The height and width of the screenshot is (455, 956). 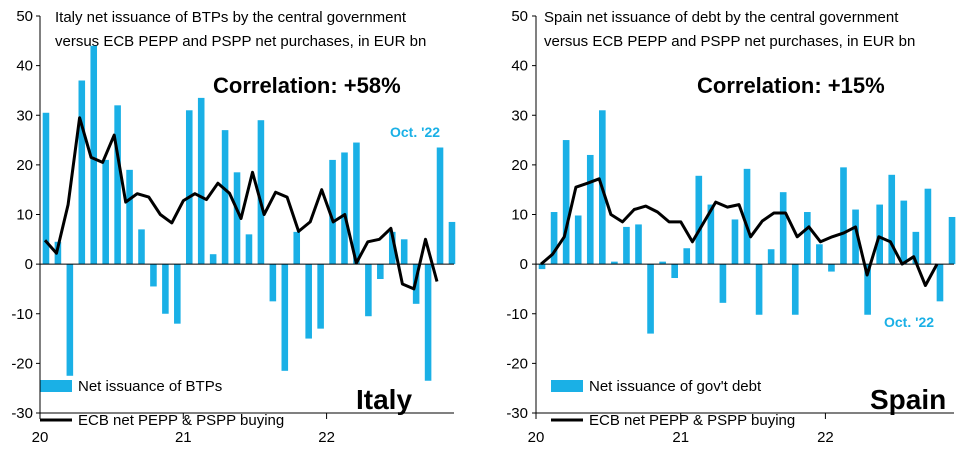 I want to click on spain-correlation-label: Correlation: +15%, so click(x=791, y=85).